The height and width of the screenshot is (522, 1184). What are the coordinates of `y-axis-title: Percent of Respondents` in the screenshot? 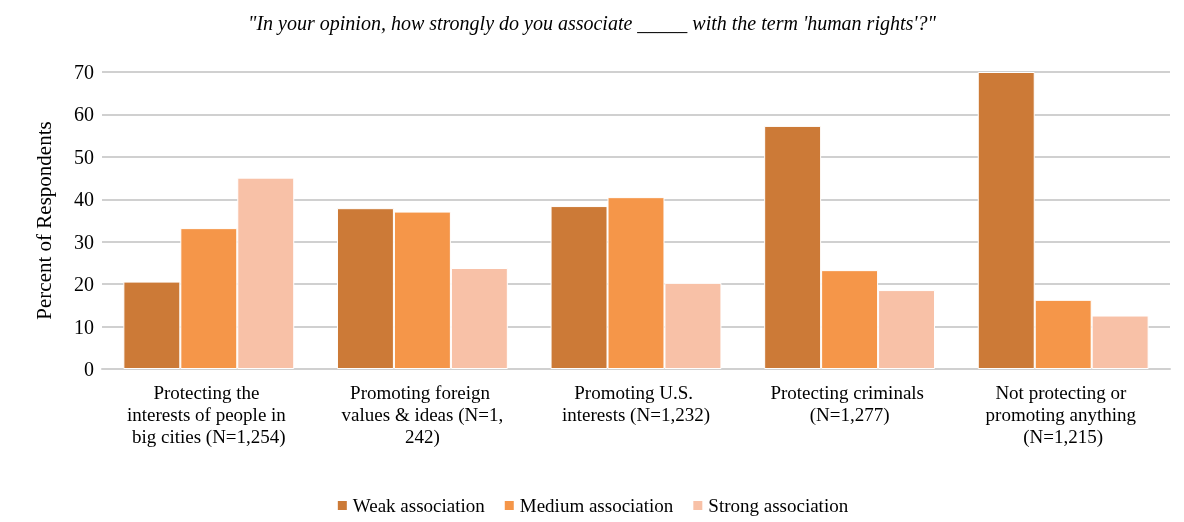 It's located at (43, 220).